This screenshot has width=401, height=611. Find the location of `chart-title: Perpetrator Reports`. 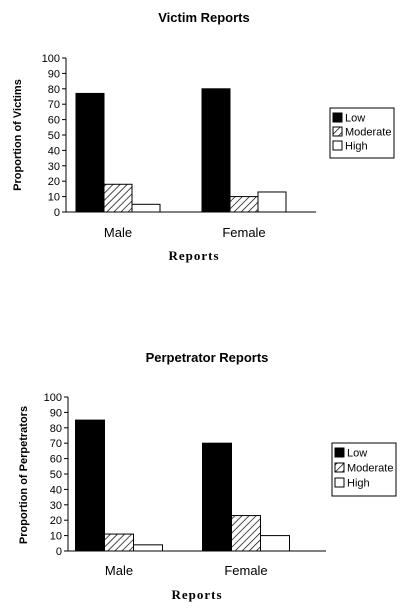

chart-title: Perpetrator Reports is located at coordinates (207, 357).